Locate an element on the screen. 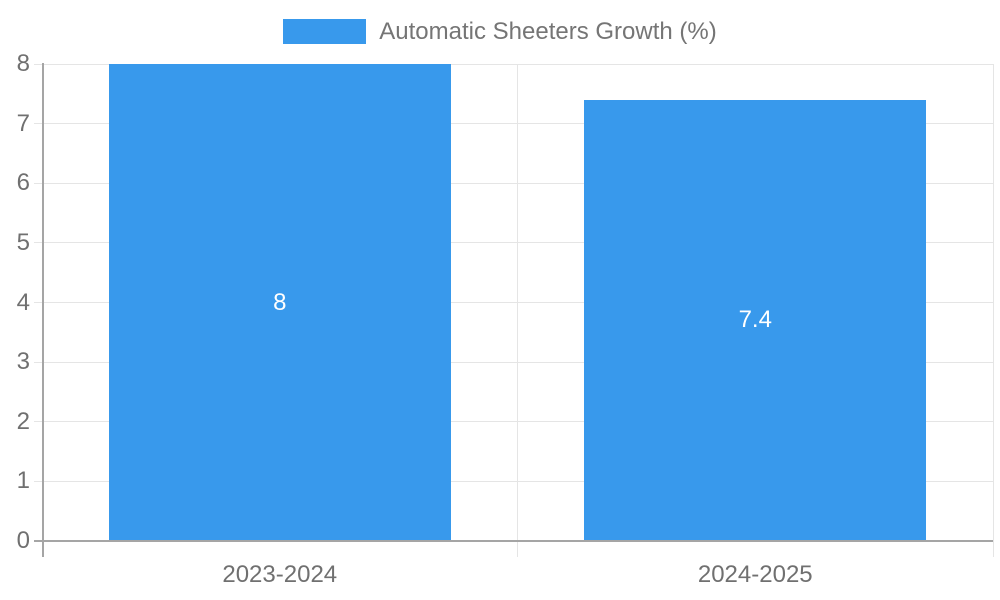  y-axis-tick-label: 1 is located at coordinates (23, 481).